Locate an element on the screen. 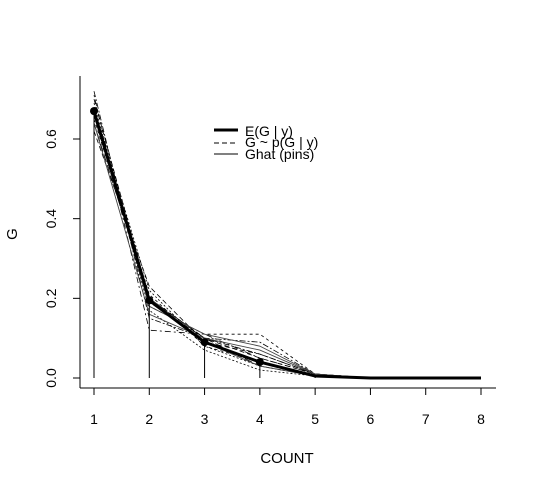  legend: E(G | y) G ~ p(G | y) Ghat (pins) is located at coordinates (266, 142).